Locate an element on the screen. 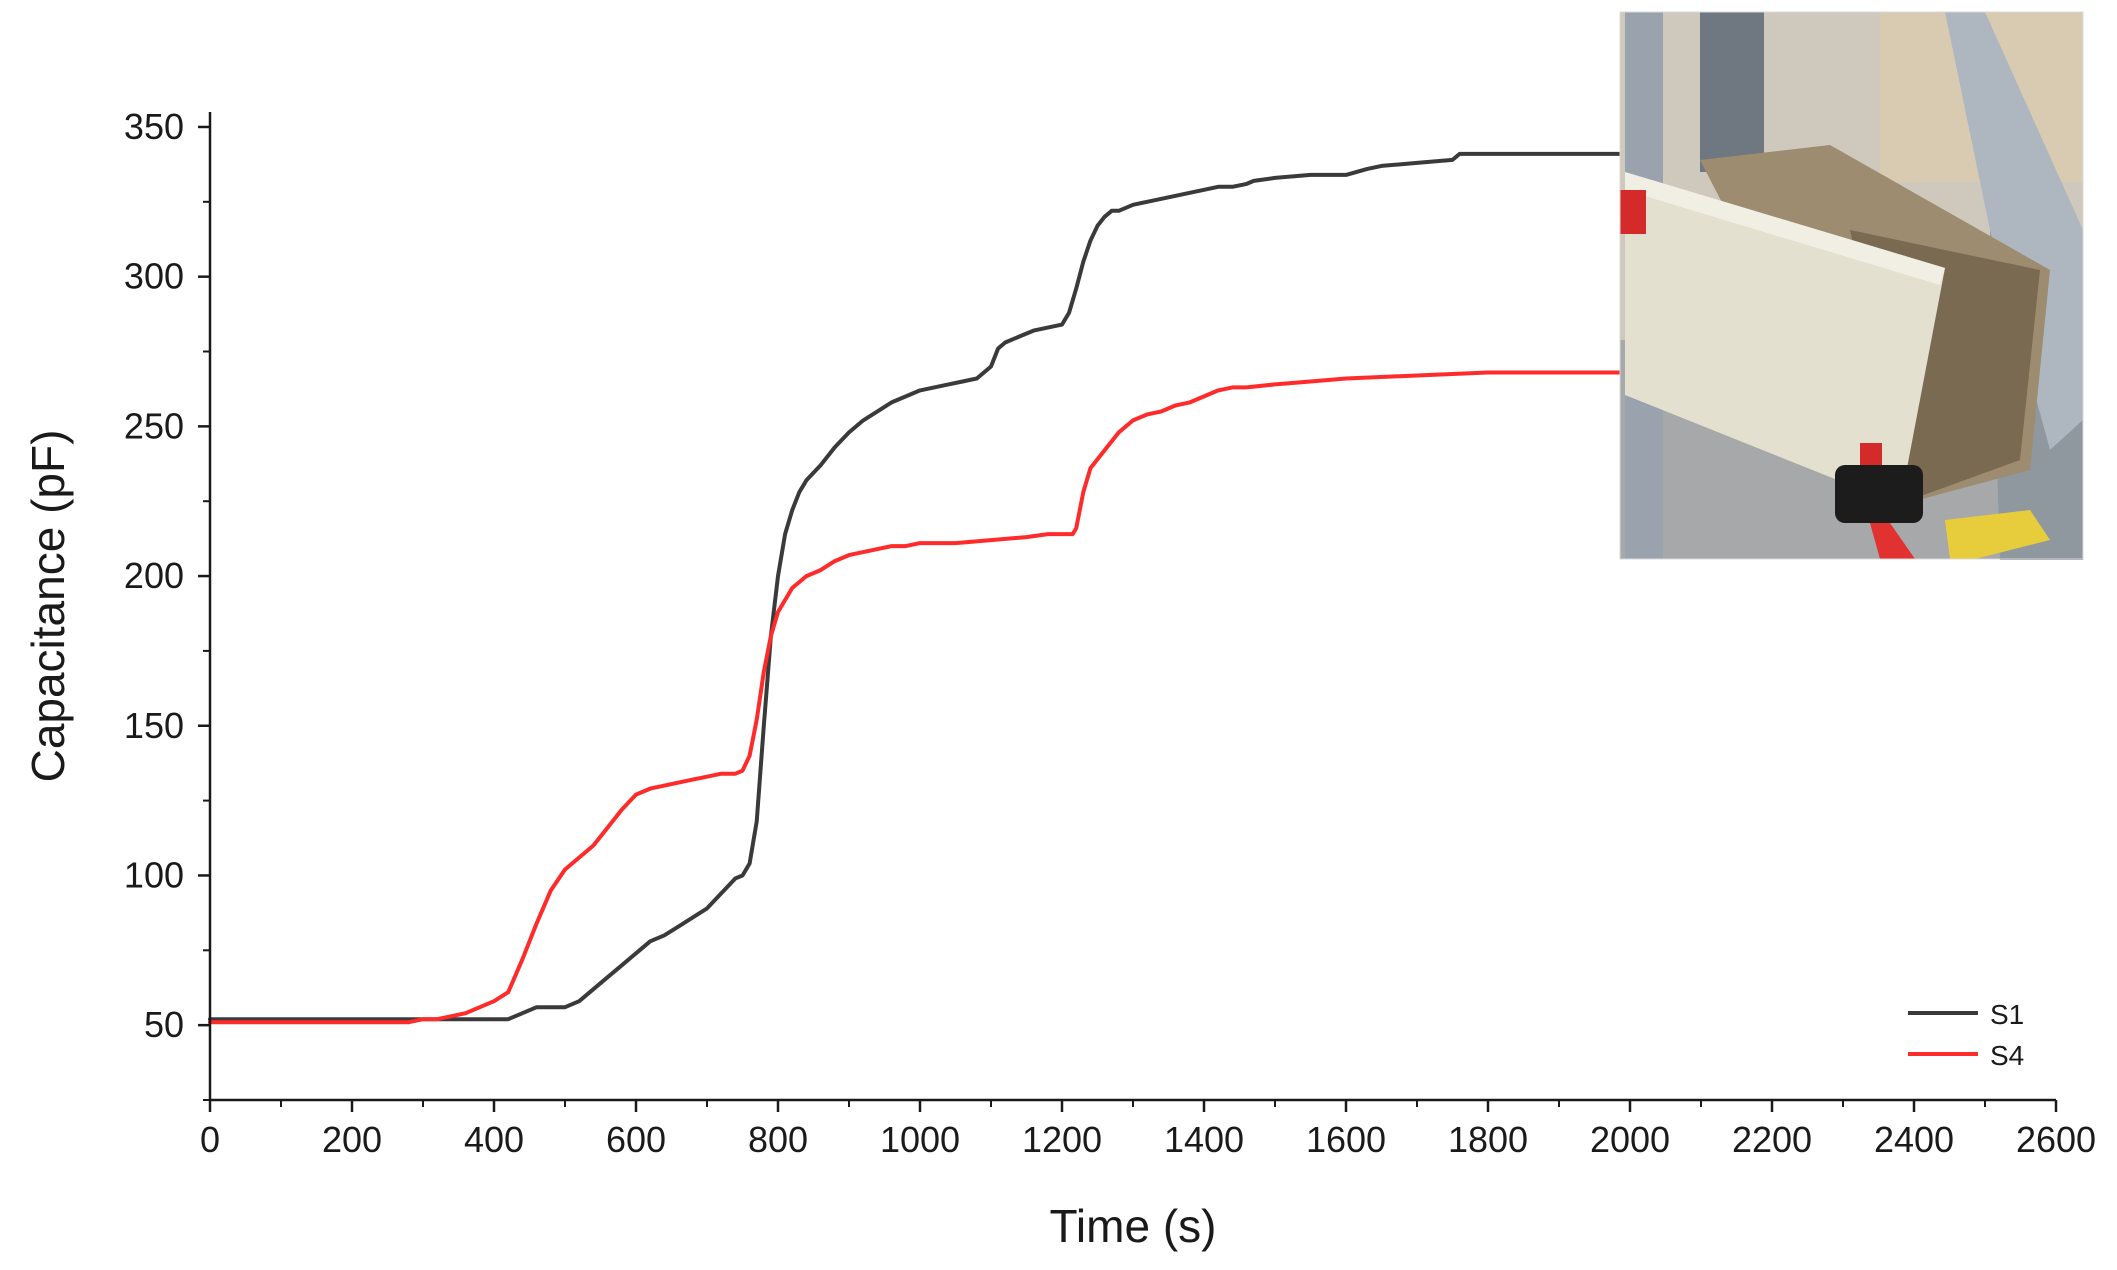 This screenshot has height=1270, width=2117. x-tick-label-1600: 1600 is located at coordinates (1346, 1139).